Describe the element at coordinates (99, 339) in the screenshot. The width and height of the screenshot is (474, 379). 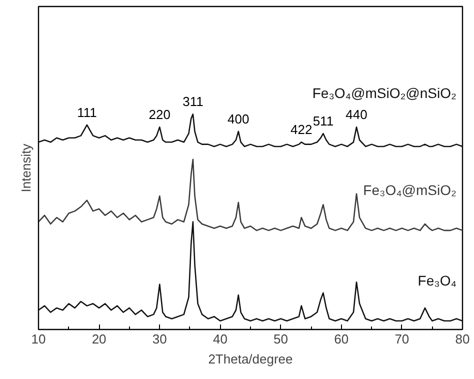
I see `x-tick-label: 20` at that location.